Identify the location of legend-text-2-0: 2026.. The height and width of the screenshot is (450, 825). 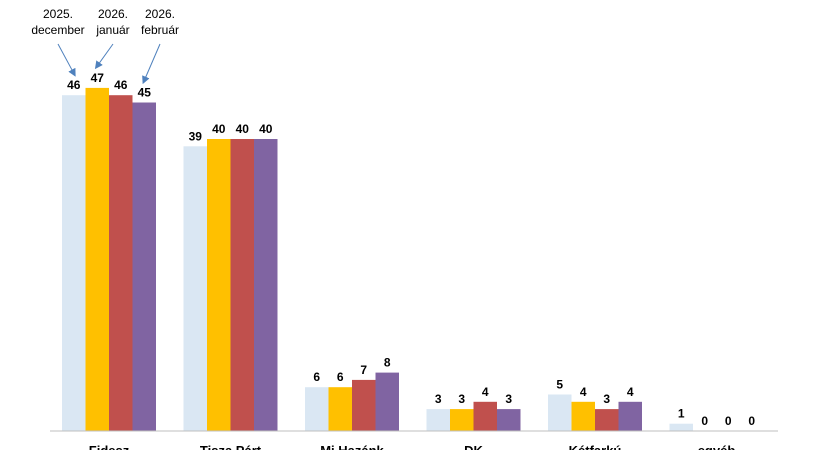
(160, 14).